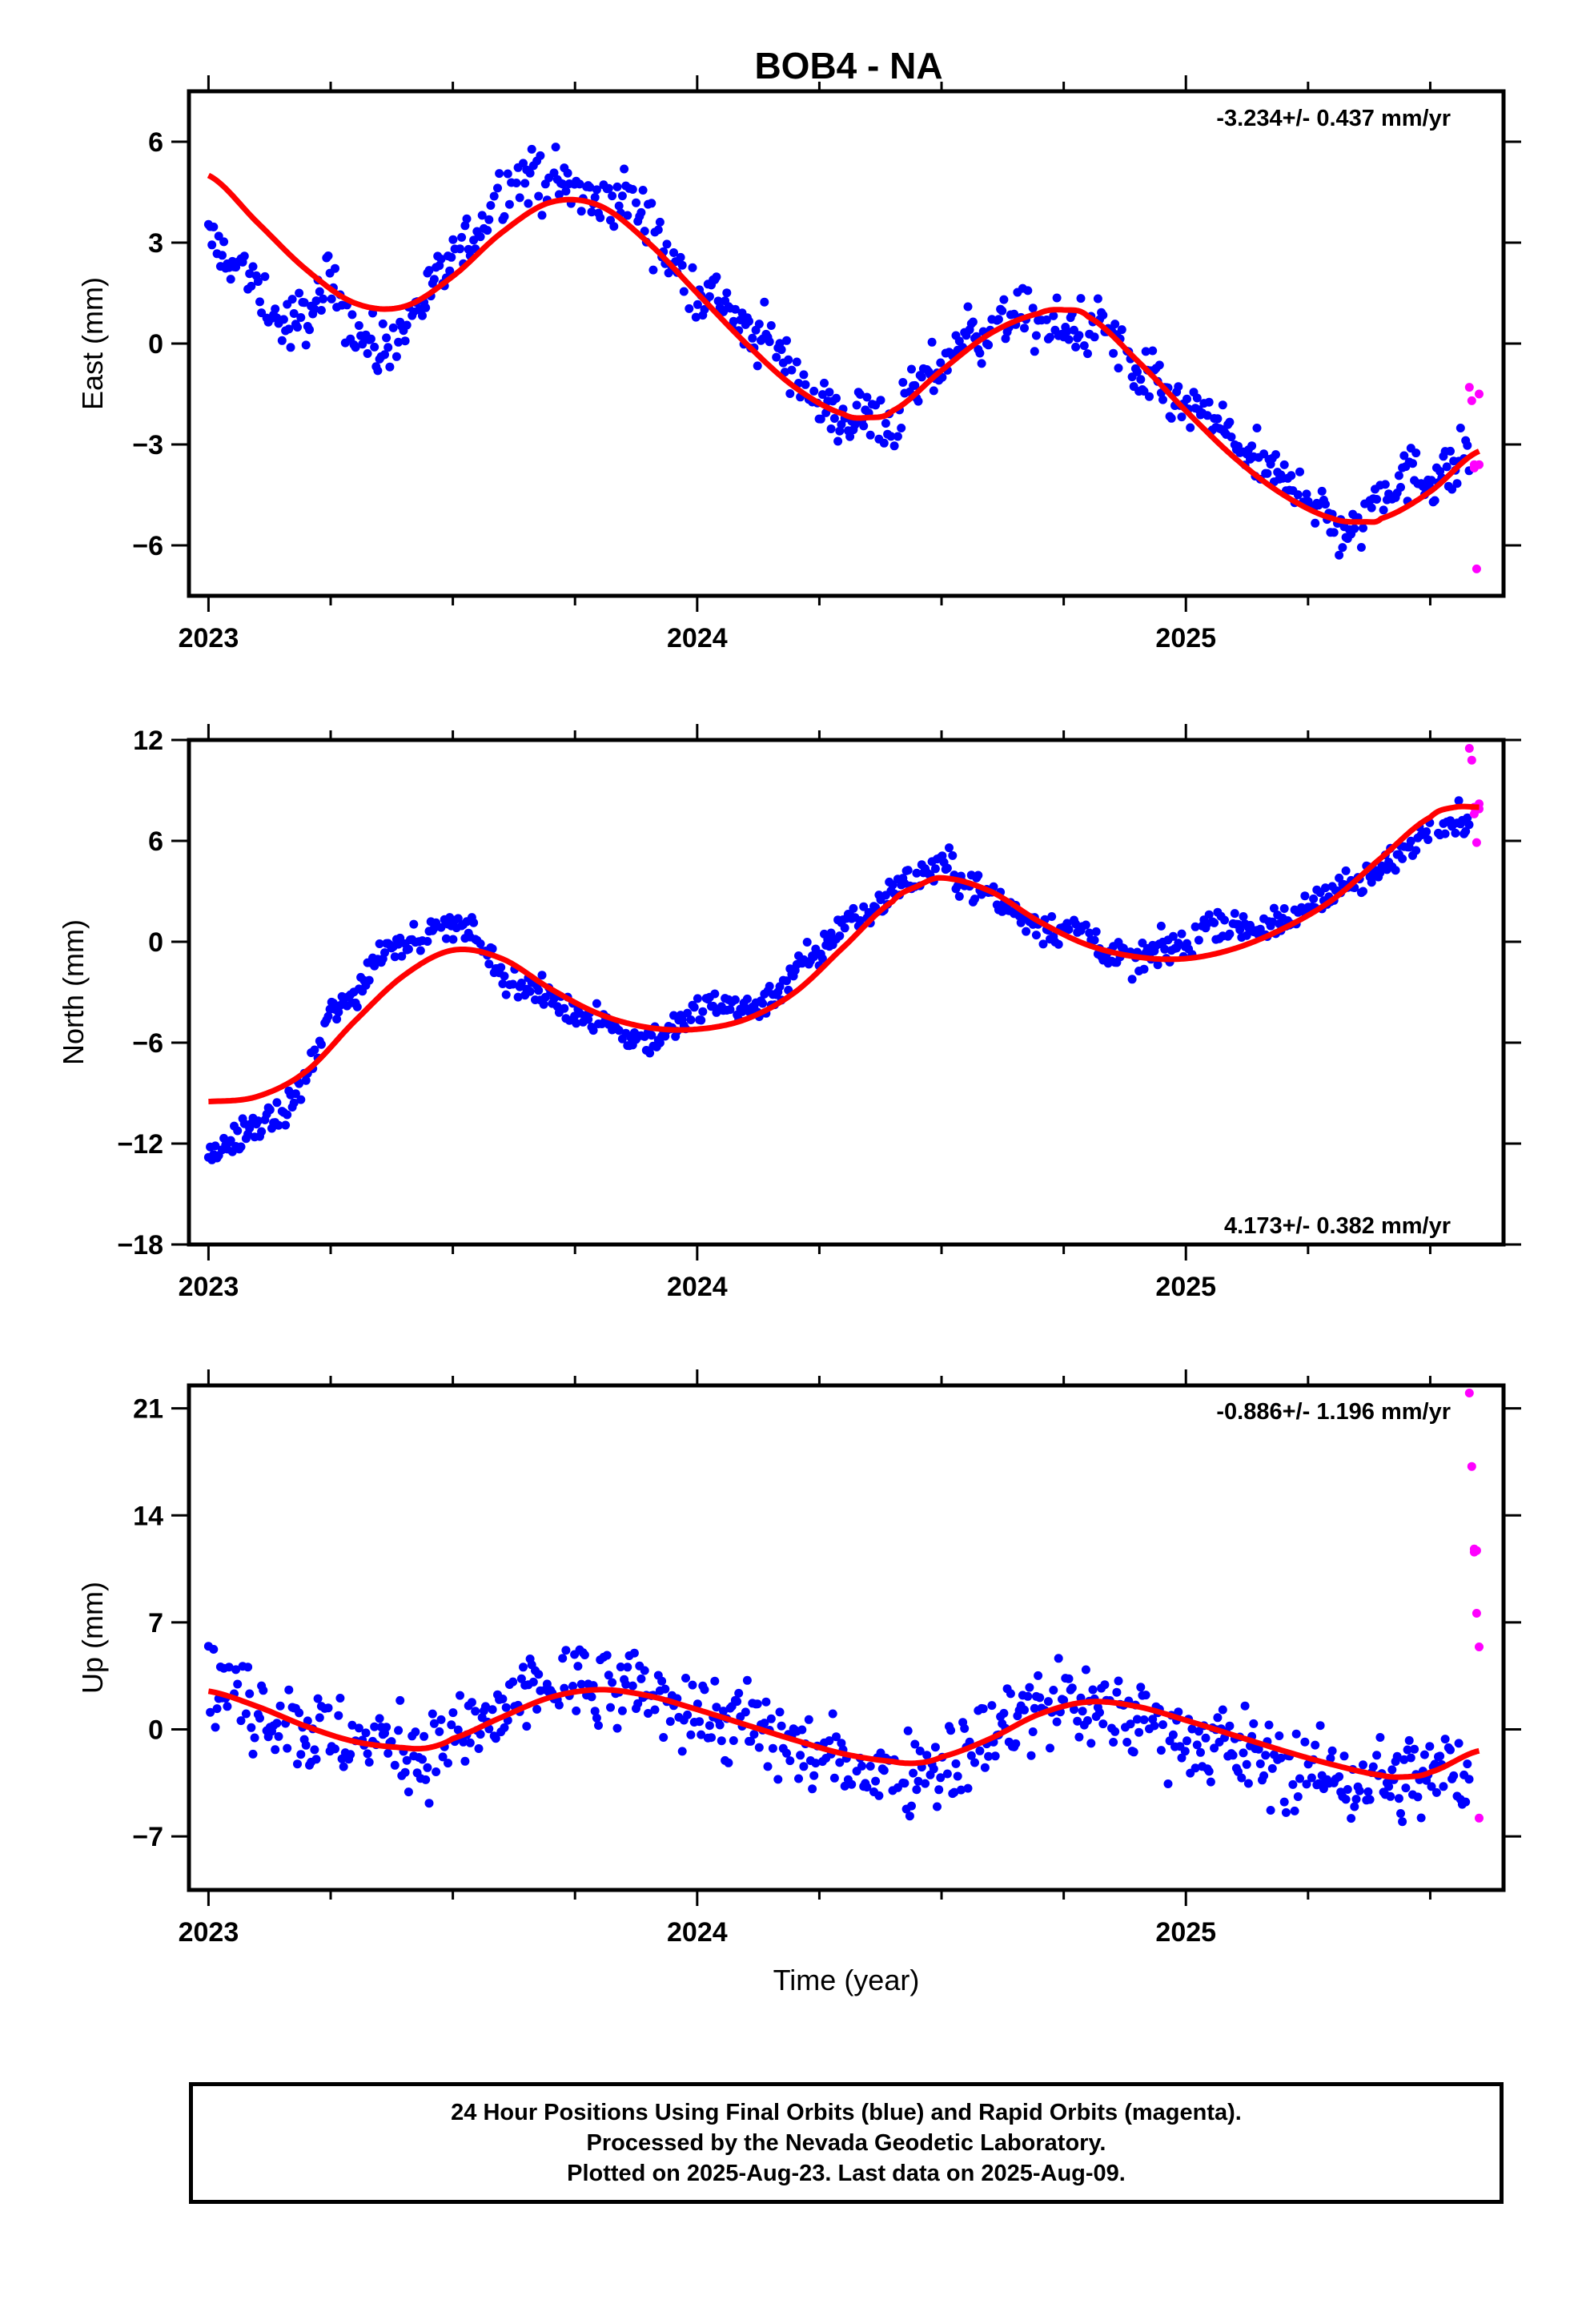 The width and height of the screenshot is (1582, 2324). What do you see at coordinates (1479, 1646) in the screenshot?
I see `up-rapid-point` at bounding box center [1479, 1646].